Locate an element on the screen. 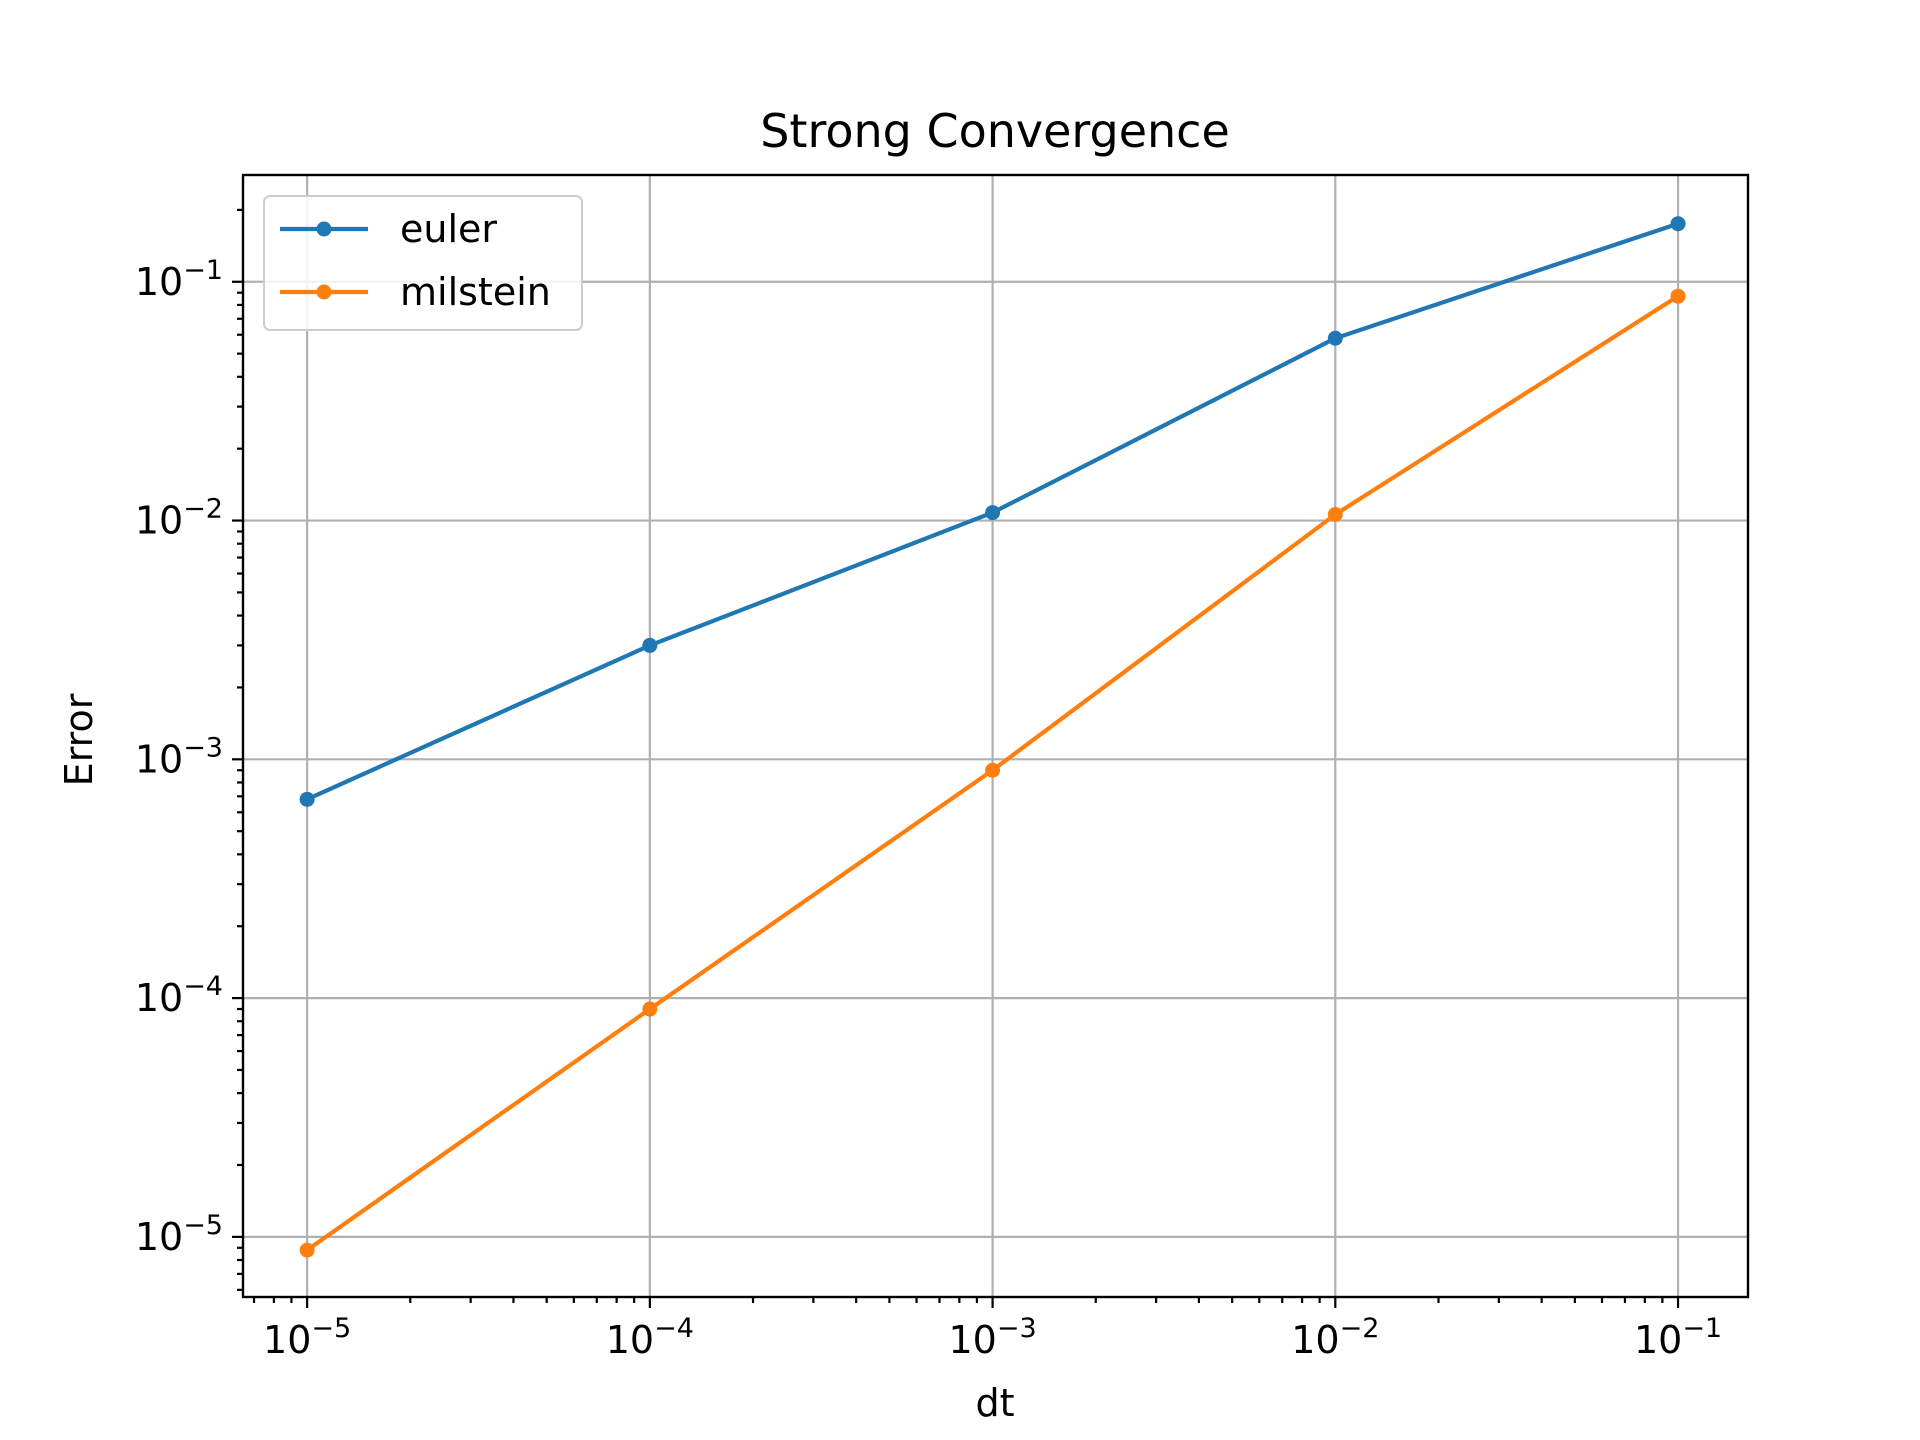 The image size is (1920, 1440). y-tick-label: 10⁻⁴ is located at coordinates (179, 995).